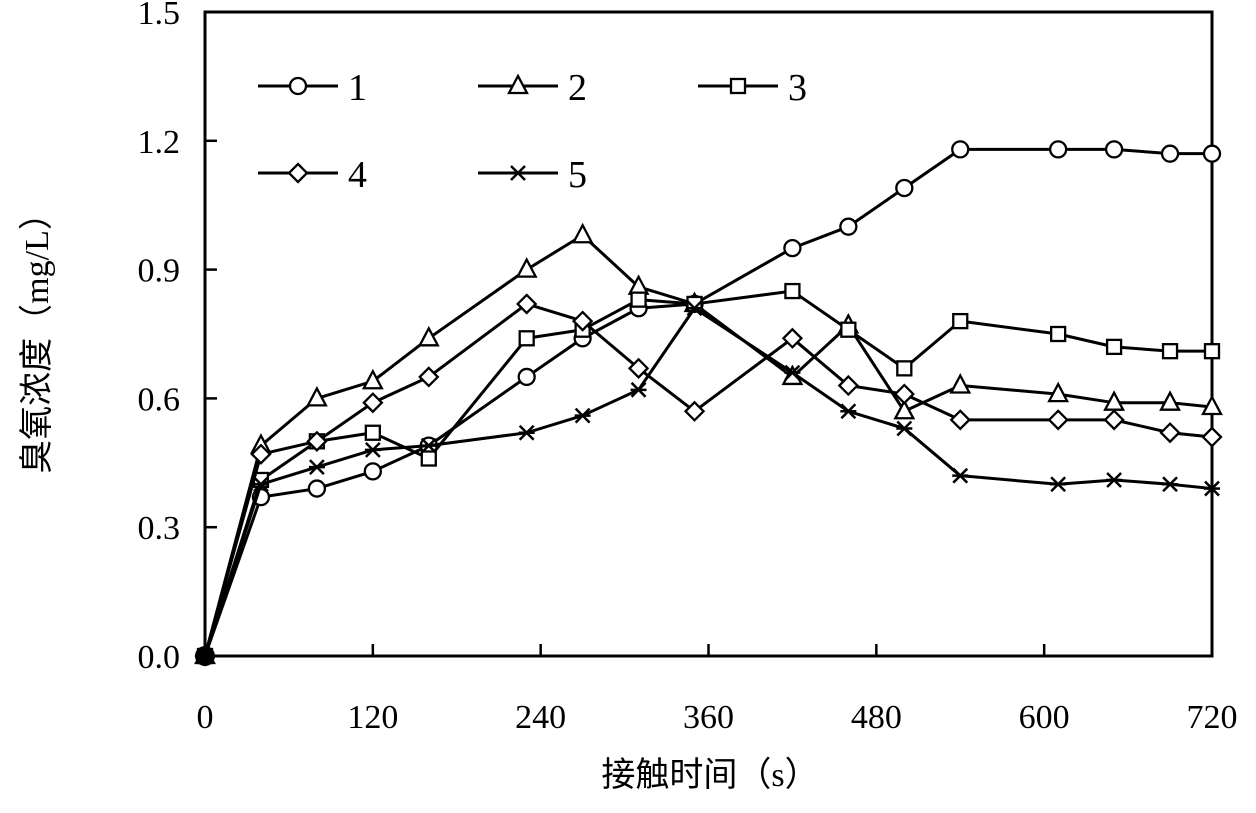 The width and height of the screenshot is (1256, 813). Describe the element at coordinates (1044, 717) in the screenshot. I see `x-tick-label: 600` at that location.